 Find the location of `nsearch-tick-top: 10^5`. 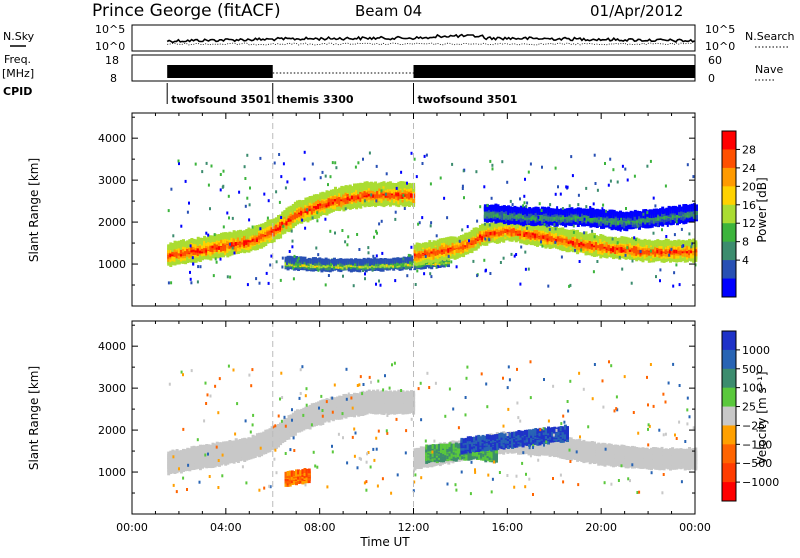

nsearch-tick-top: 10^5 is located at coordinates (720, 29).